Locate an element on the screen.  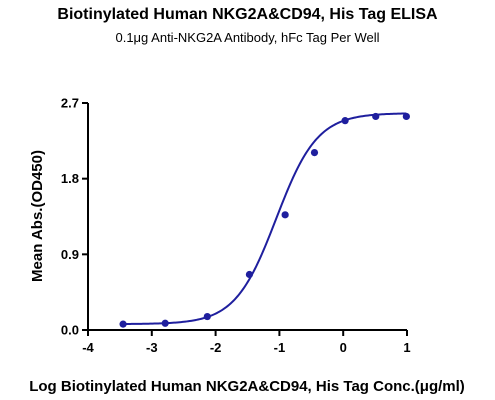
x-tick-label: 1 is located at coordinates (406, 347).